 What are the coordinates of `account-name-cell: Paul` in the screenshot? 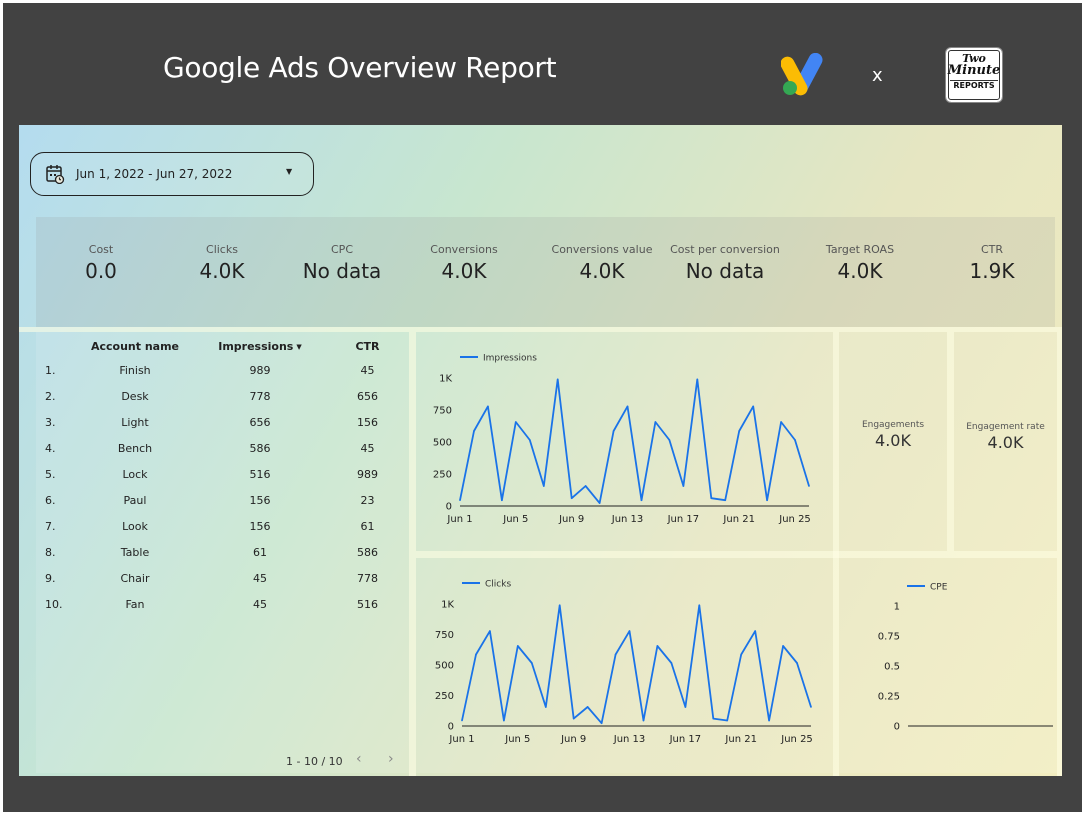 It's located at (135, 500).